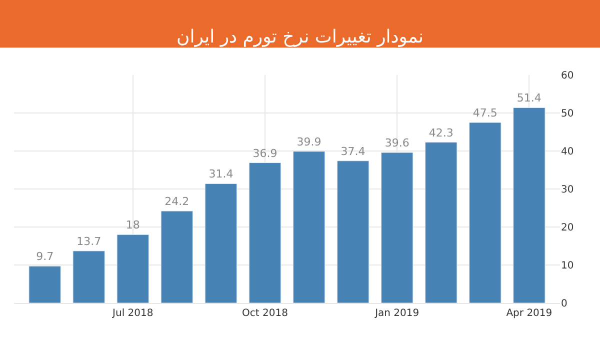  I want to click on data-label: 31.4, so click(221, 174).